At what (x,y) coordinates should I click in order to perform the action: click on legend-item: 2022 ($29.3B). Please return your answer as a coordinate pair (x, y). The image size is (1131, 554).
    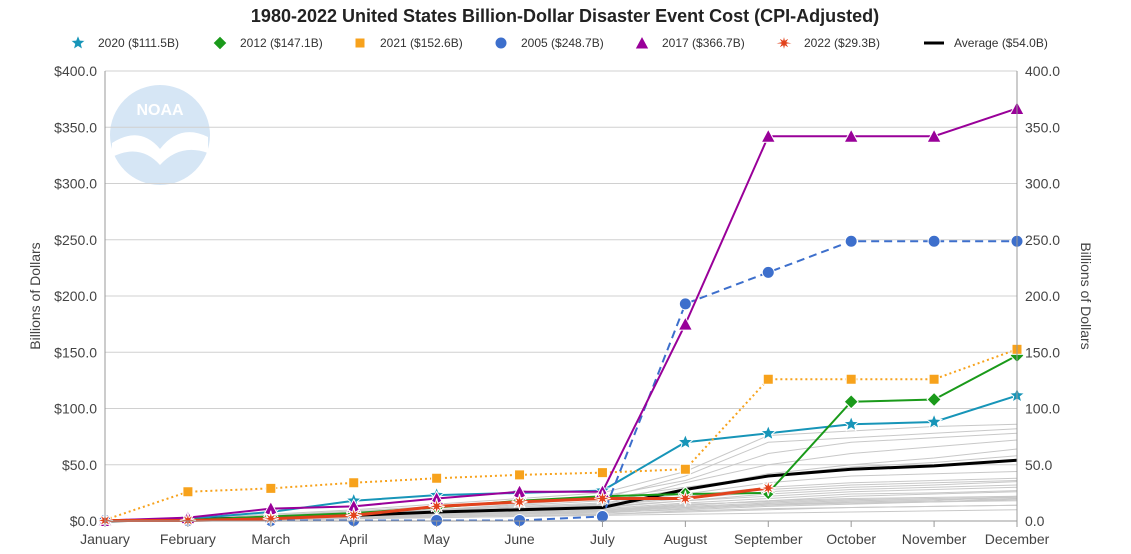
    Looking at the image, I should click on (827, 43).